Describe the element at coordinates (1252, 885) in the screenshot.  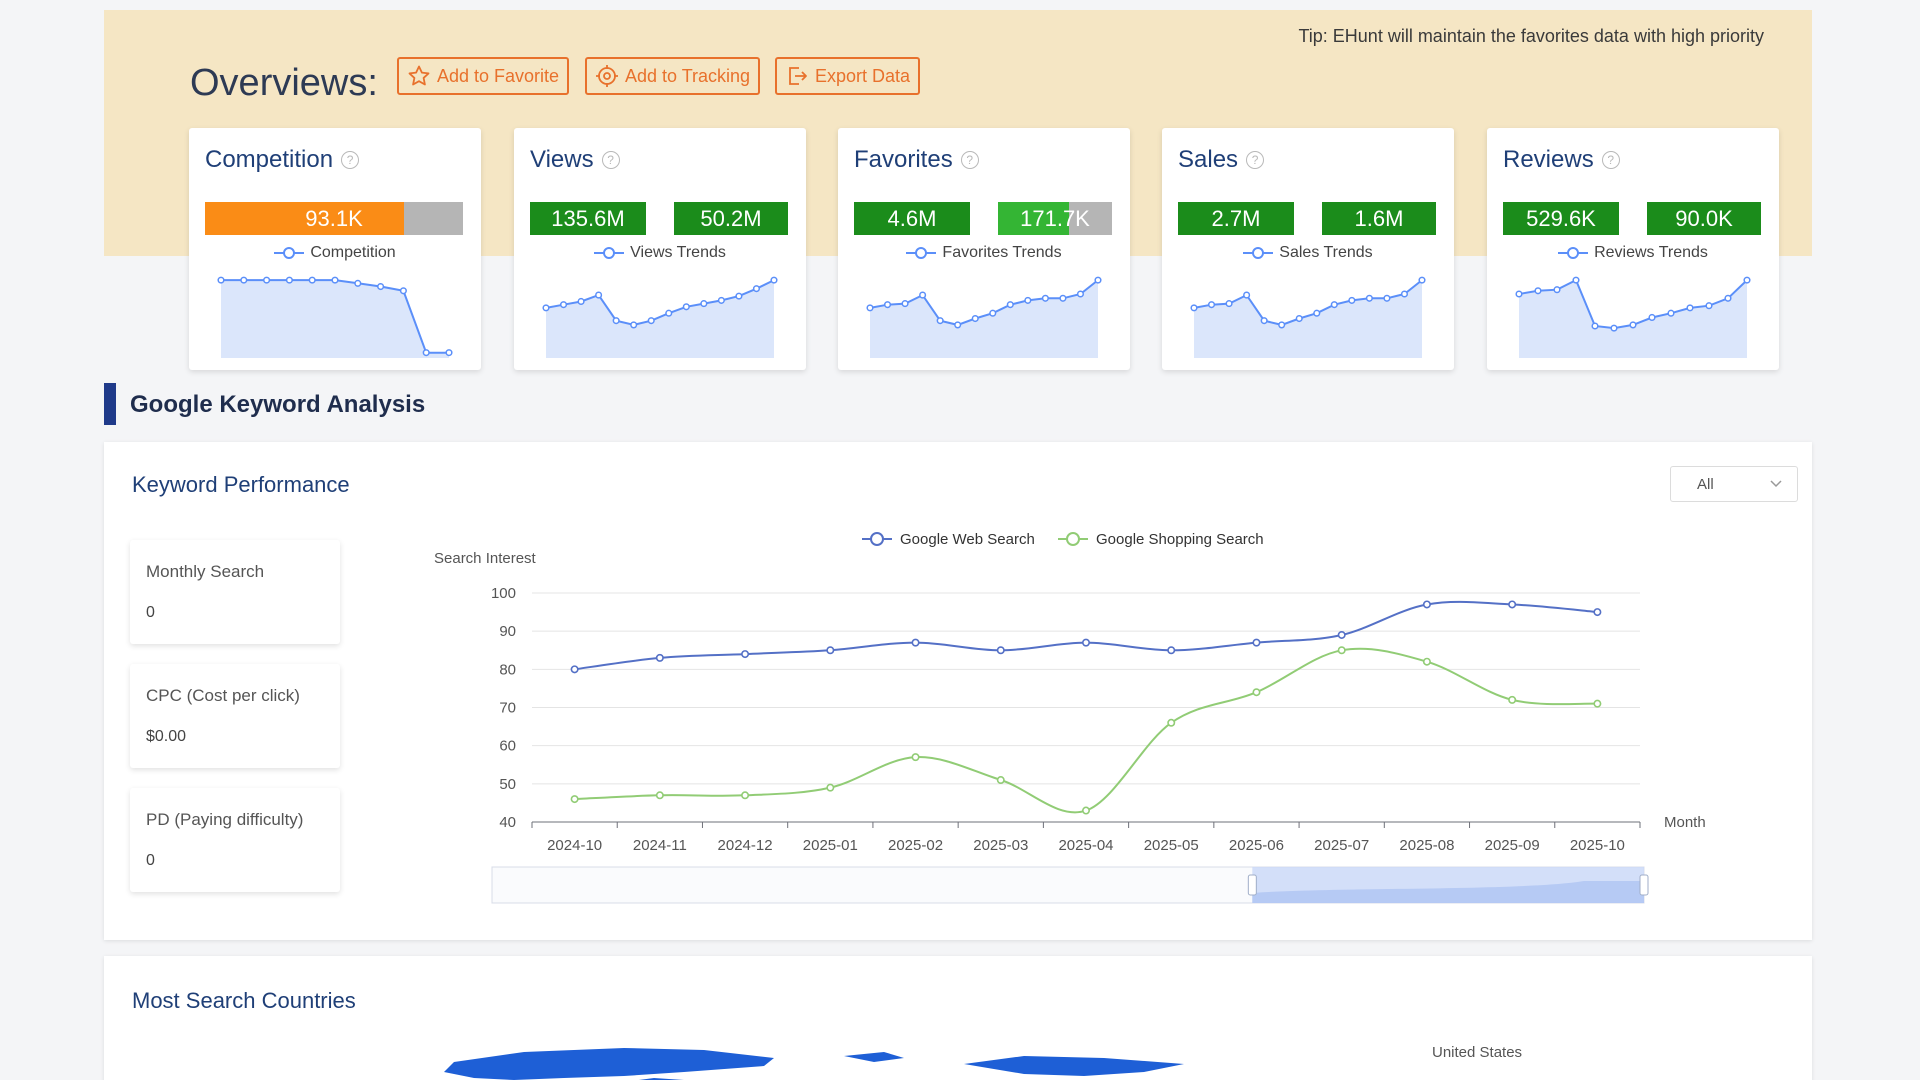
I see `zoom-handle-left` at that location.